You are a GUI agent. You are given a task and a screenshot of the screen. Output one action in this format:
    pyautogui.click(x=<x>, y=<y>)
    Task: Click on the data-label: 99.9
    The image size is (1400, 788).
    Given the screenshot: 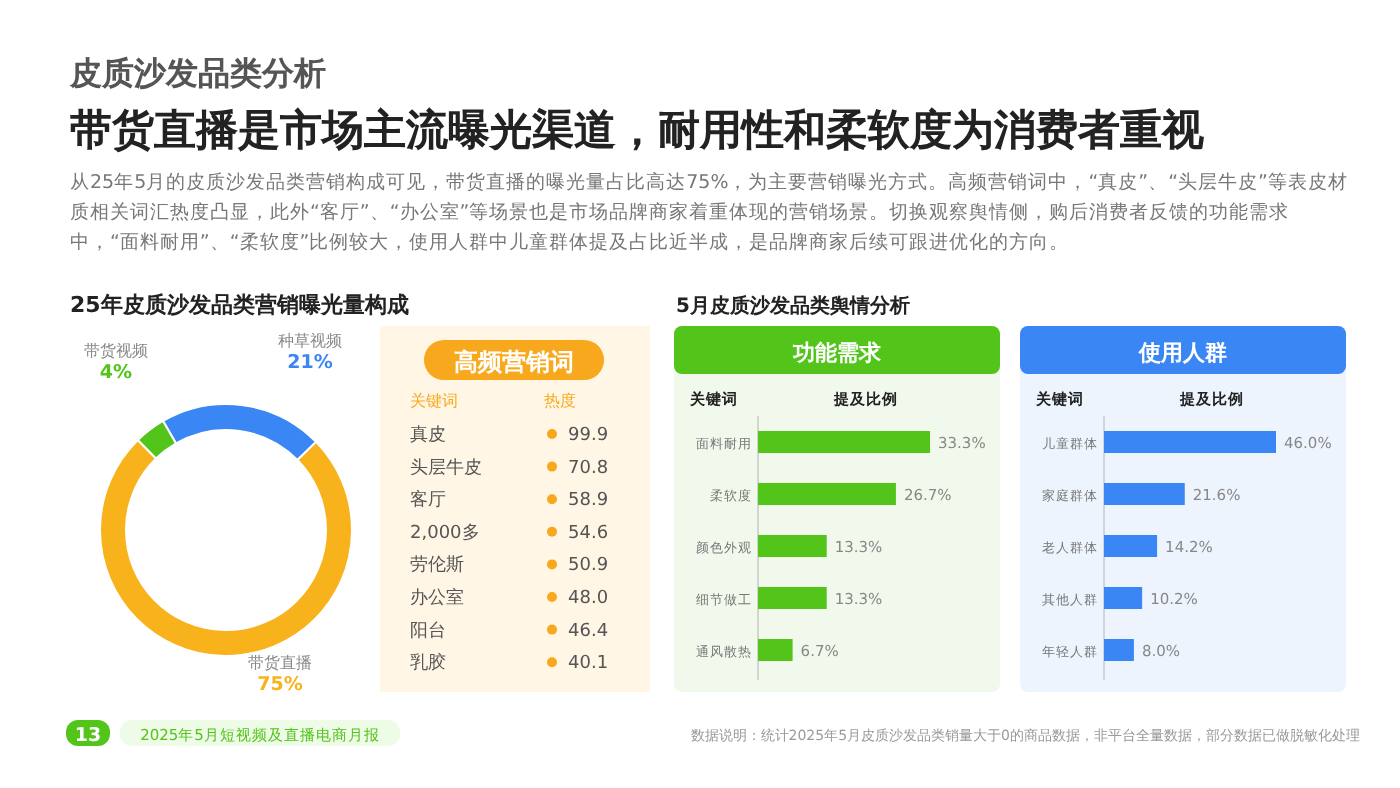 What is the action you would take?
    pyautogui.click(x=588, y=436)
    